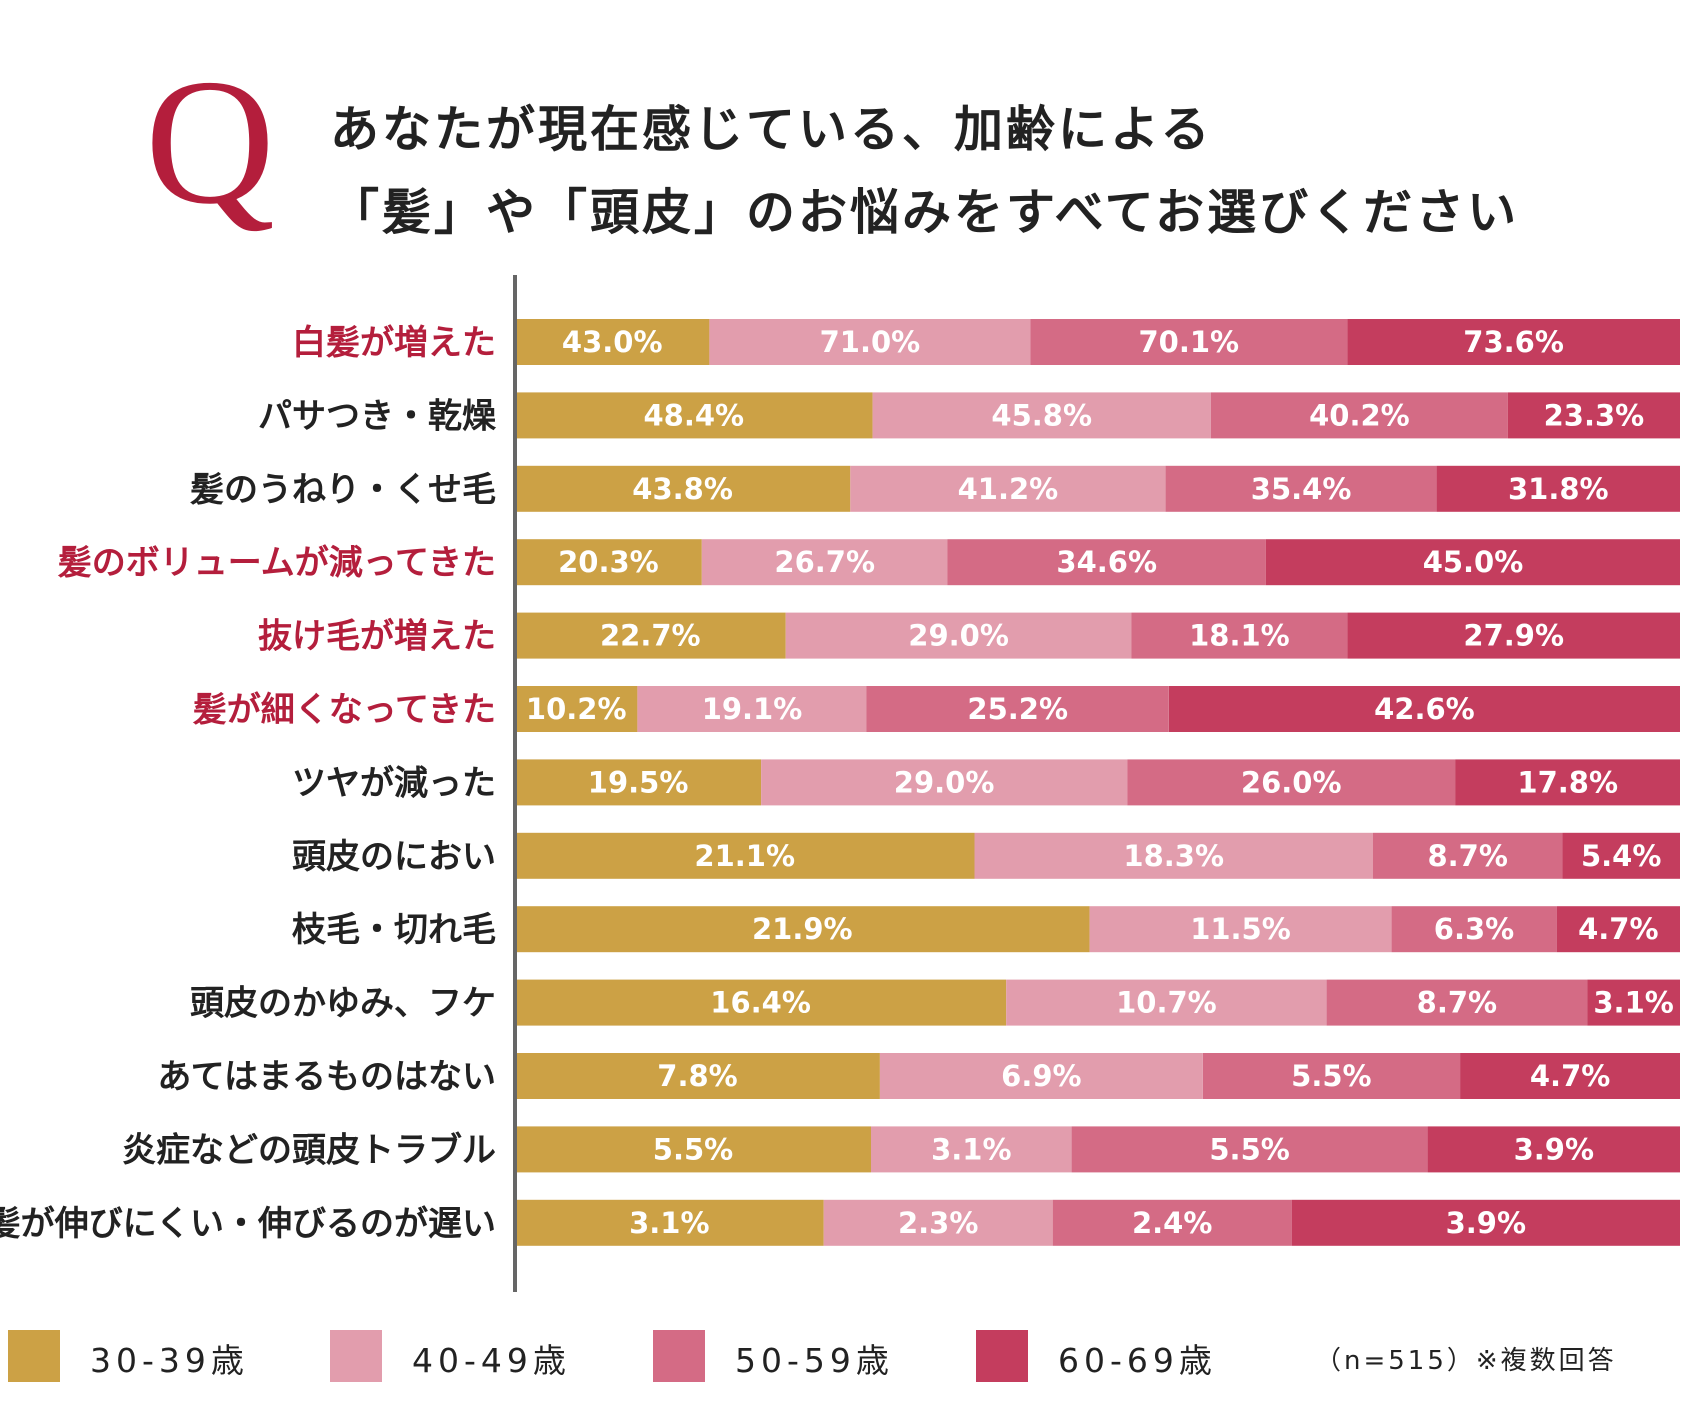 The width and height of the screenshot is (1685, 1417). I want to click on data-label-60s: 45.0%, so click(1473, 562).